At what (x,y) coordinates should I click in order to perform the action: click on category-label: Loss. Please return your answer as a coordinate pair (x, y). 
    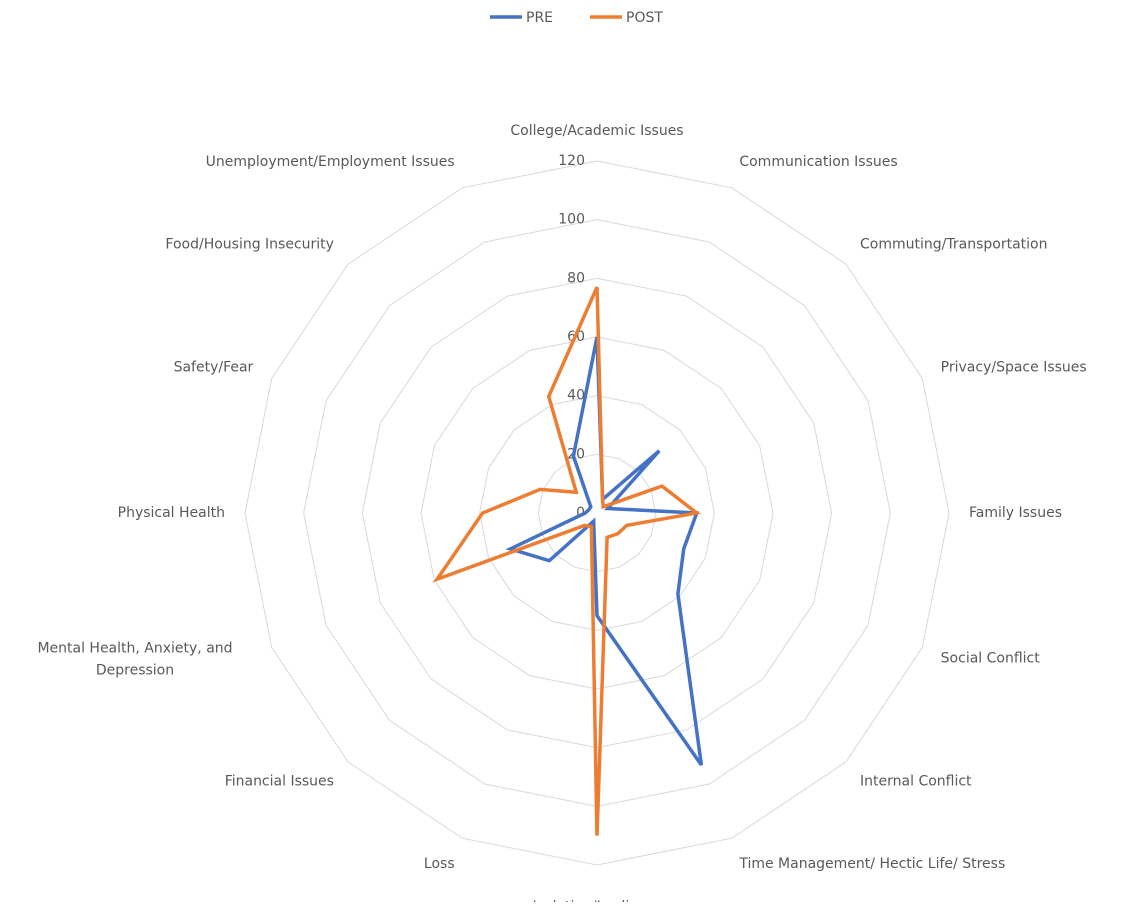
    Looking at the image, I should click on (439, 864).